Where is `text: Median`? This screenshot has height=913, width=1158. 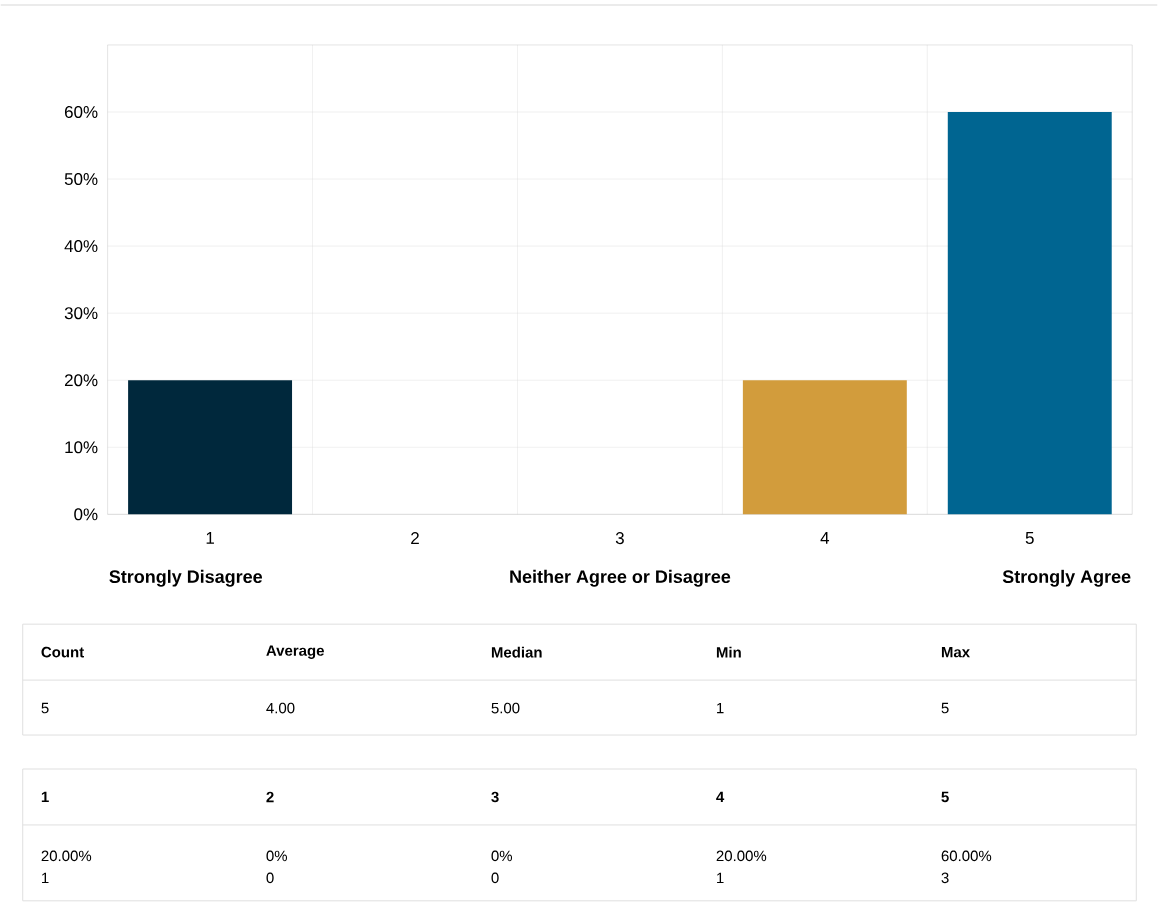 text: Median is located at coordinates (516, 652).